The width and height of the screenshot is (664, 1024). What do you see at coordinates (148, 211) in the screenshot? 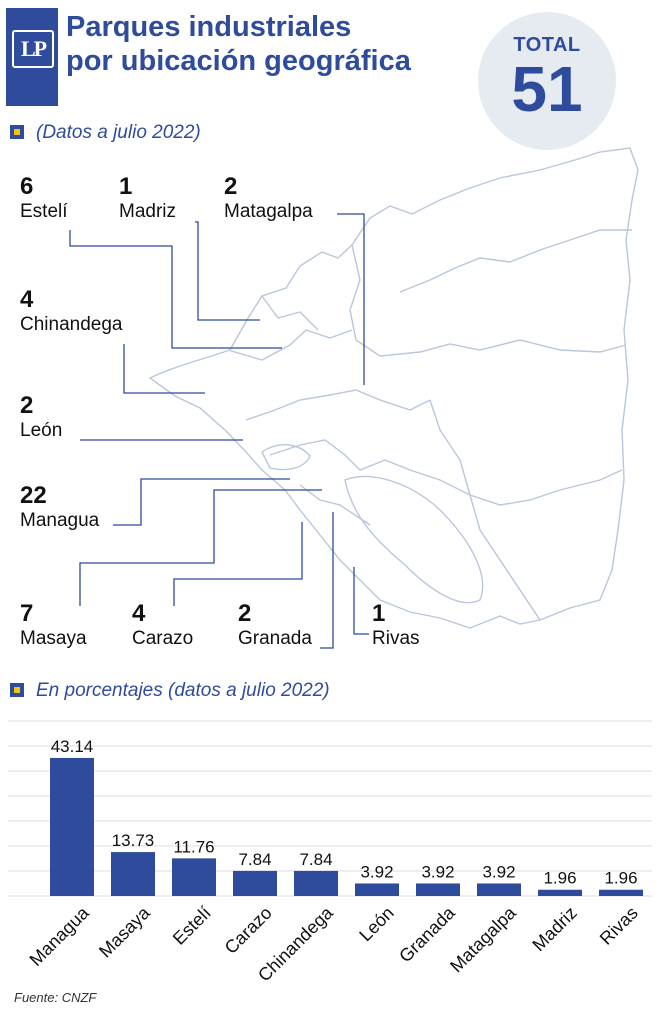
I see `department-name: Madriz` at bounding box center [148, 211].